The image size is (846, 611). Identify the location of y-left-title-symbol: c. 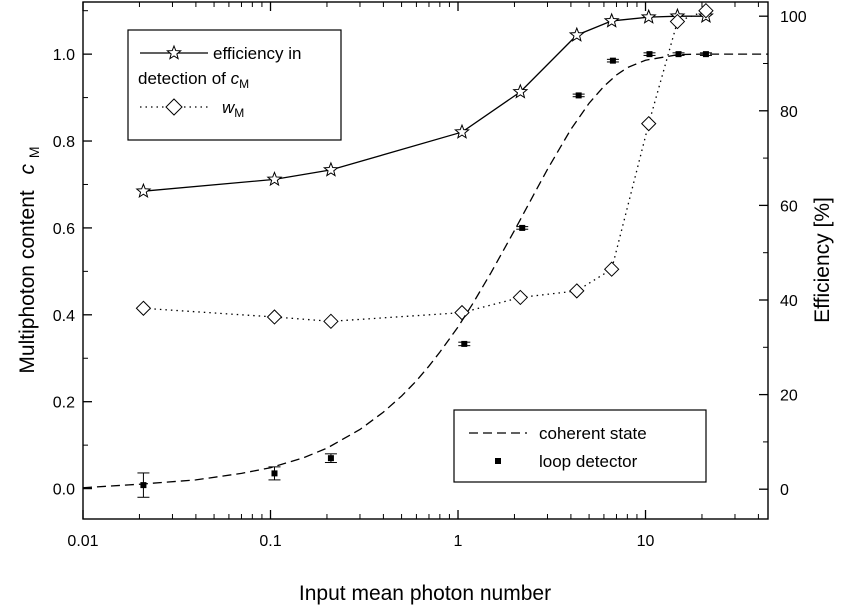
(27, 168).